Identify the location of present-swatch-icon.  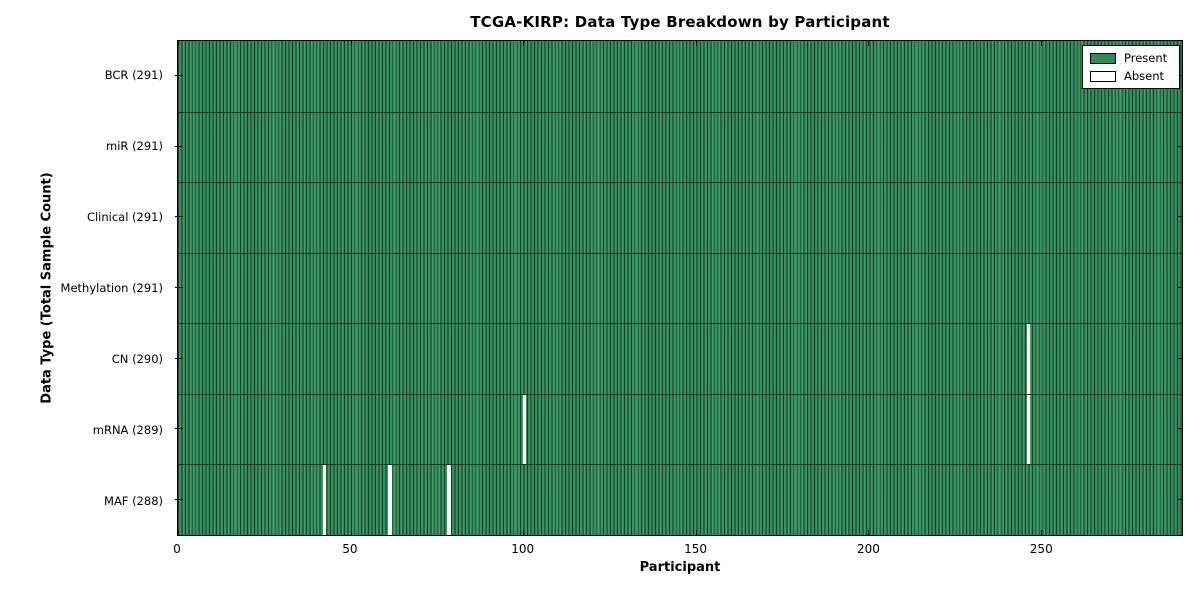
(1103, 58).